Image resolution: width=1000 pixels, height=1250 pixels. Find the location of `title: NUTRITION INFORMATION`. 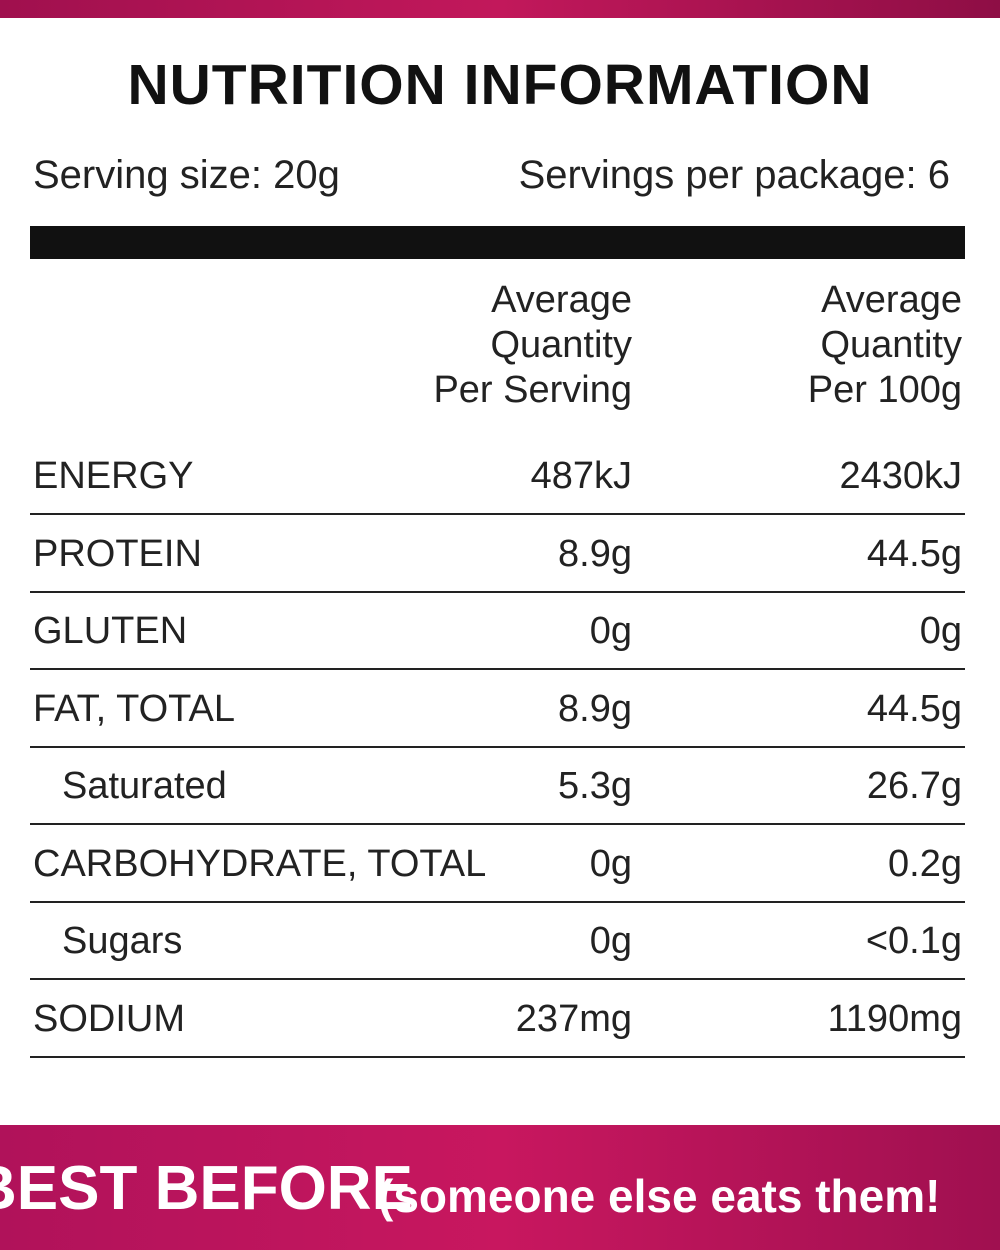

title: NUTRITION INFORMATION is located at coordinates (500, 85).